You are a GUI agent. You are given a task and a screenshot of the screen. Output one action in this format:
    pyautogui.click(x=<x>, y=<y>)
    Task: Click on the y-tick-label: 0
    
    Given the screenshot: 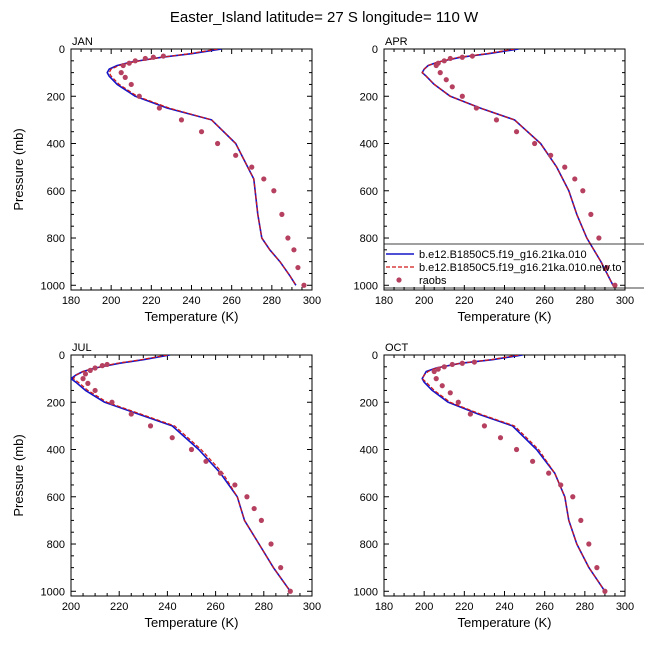 What is the action you would take?
    pyautogui.click(x=375, y=50)
    